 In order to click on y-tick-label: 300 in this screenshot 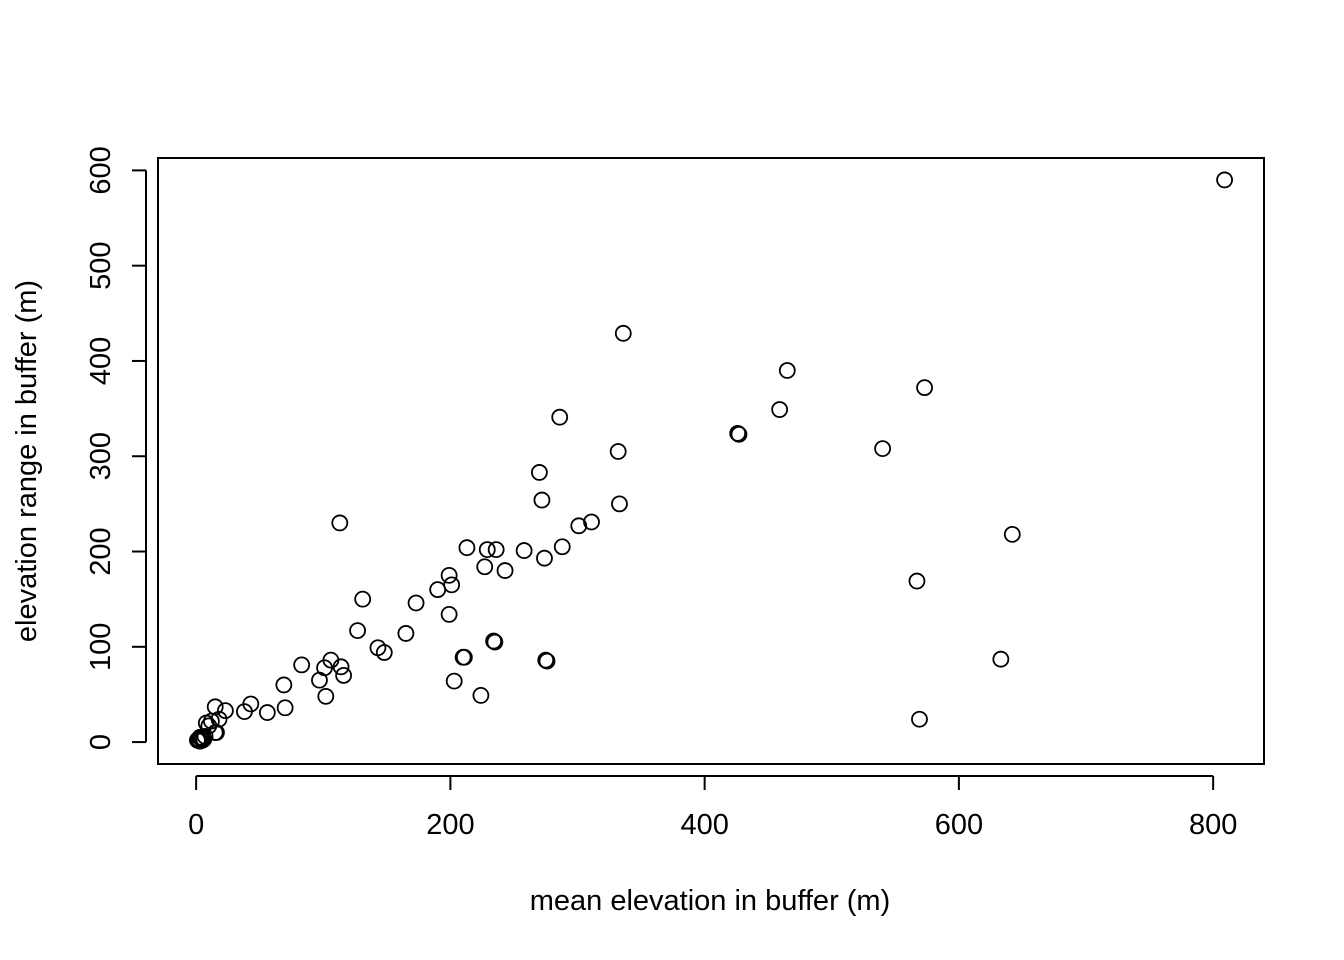, I will do `click(101, 456)`.